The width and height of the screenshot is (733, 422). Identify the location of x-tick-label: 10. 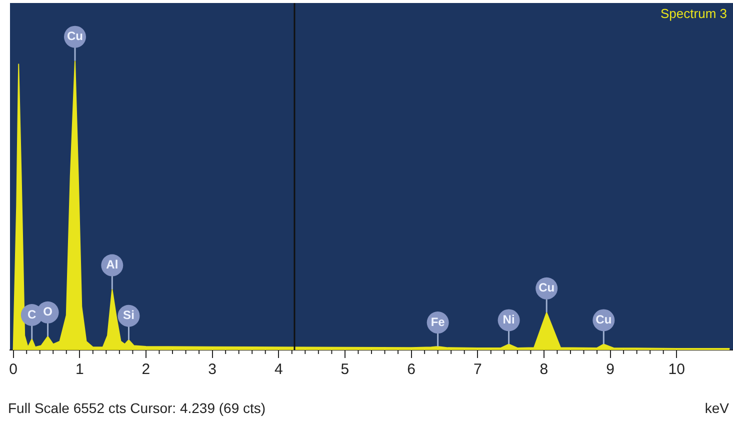
(676, 369).